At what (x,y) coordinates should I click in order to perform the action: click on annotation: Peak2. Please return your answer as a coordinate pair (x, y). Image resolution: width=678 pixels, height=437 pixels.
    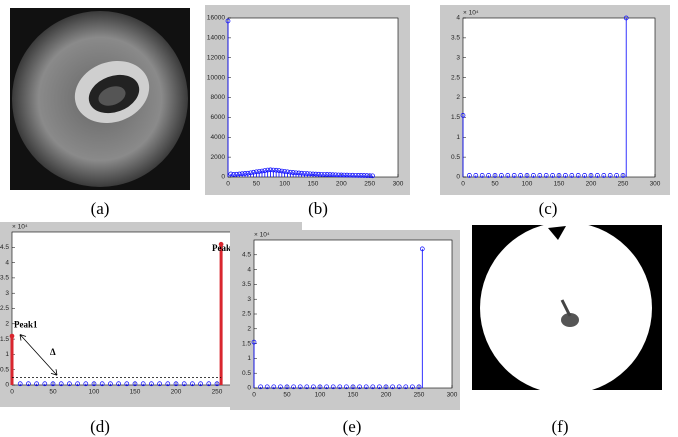
    Looking at the image, I should click on (224, 248).